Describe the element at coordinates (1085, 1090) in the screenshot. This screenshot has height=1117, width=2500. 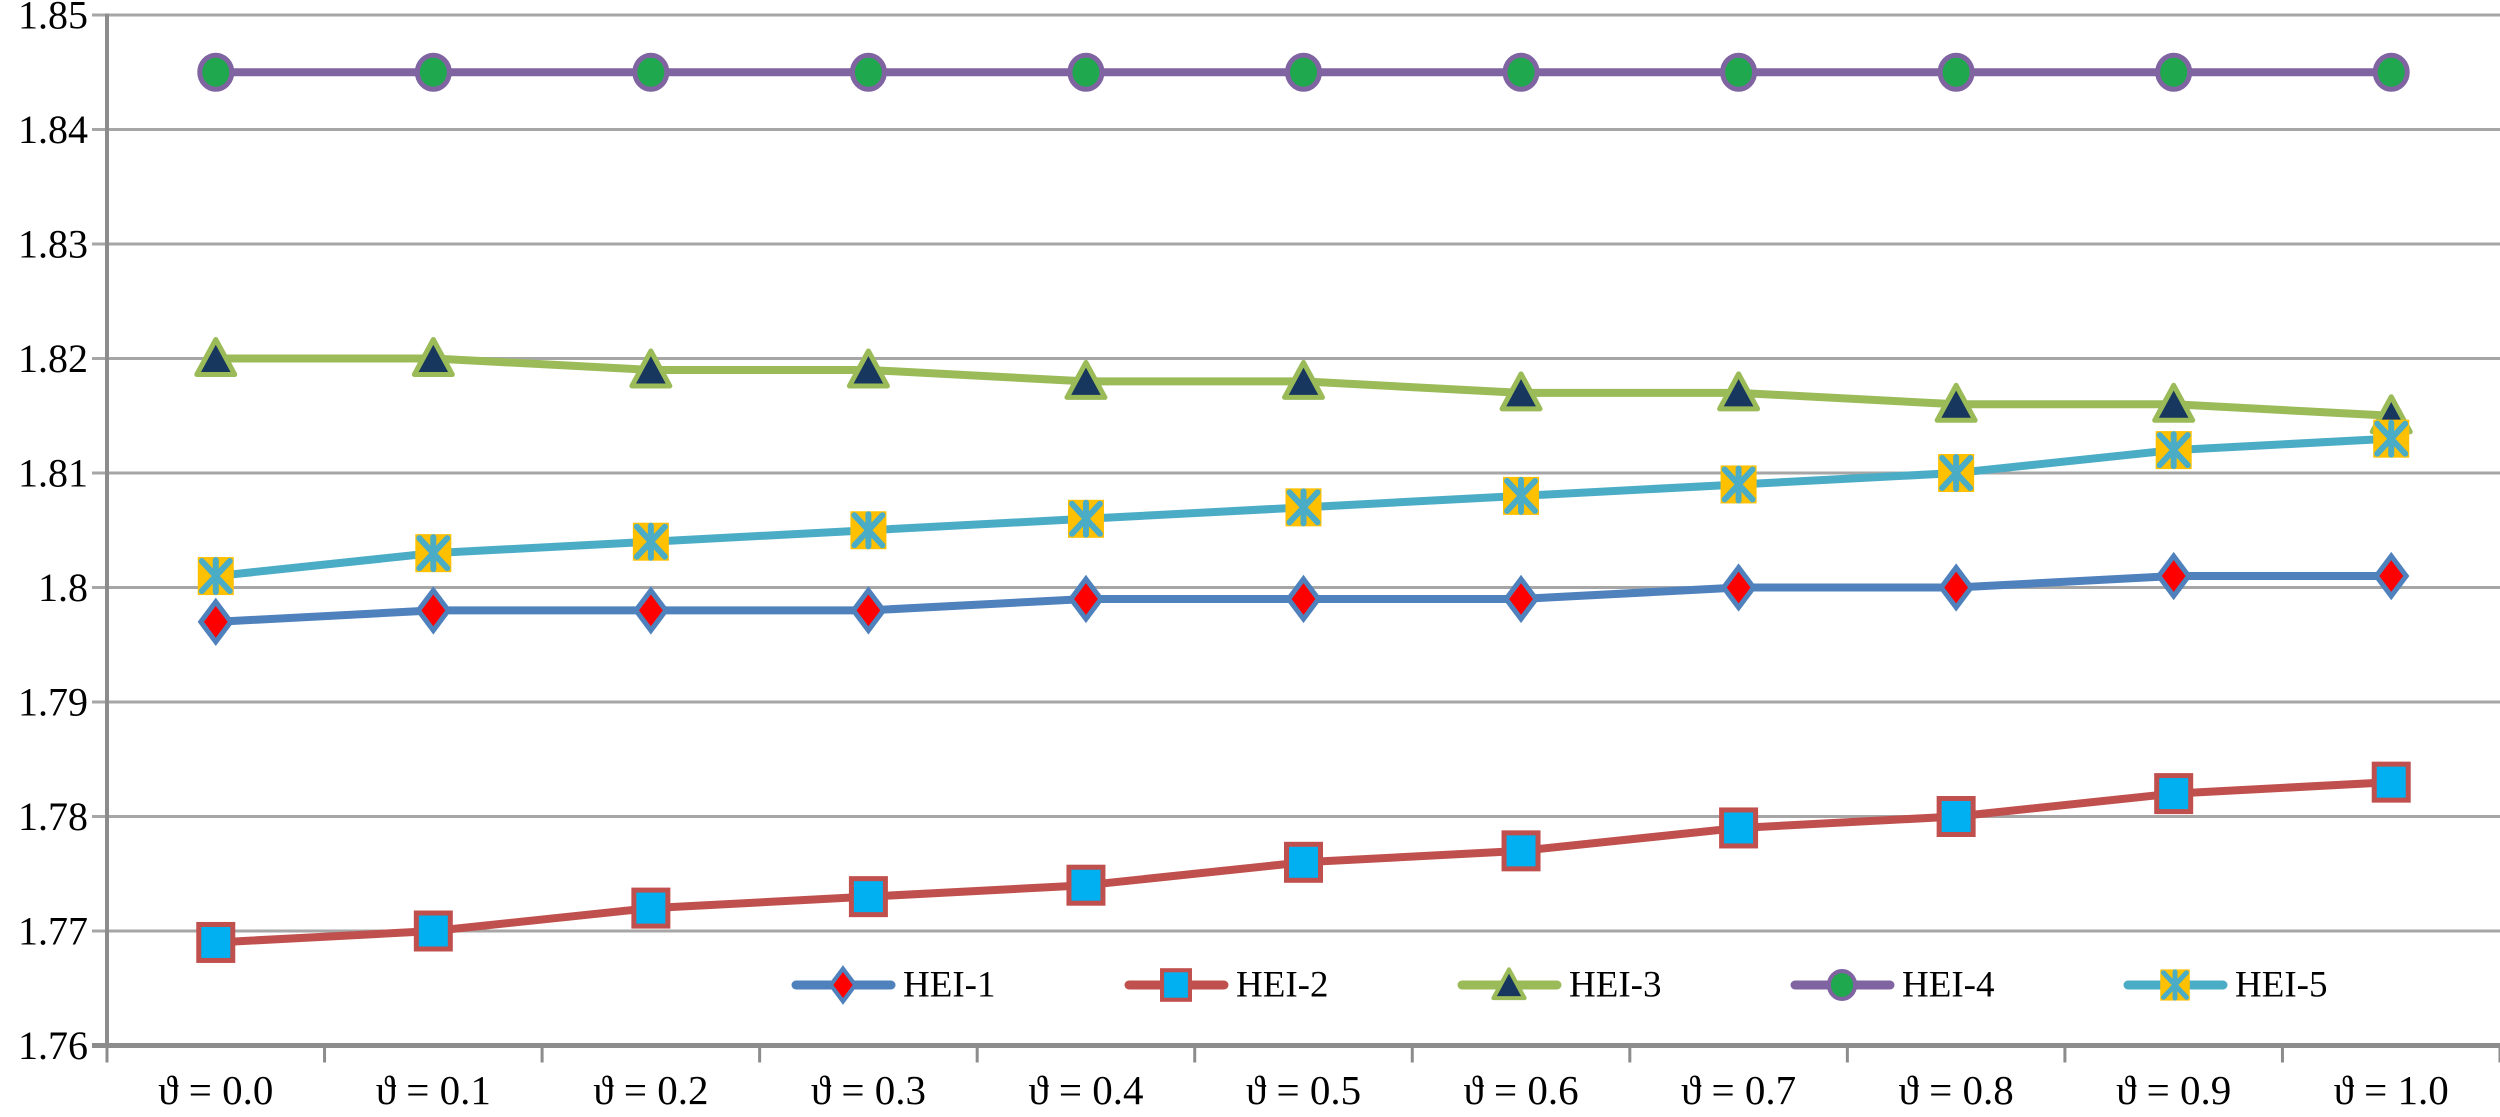
I see `x-tick-label: ϑ = 0.4` at that location.